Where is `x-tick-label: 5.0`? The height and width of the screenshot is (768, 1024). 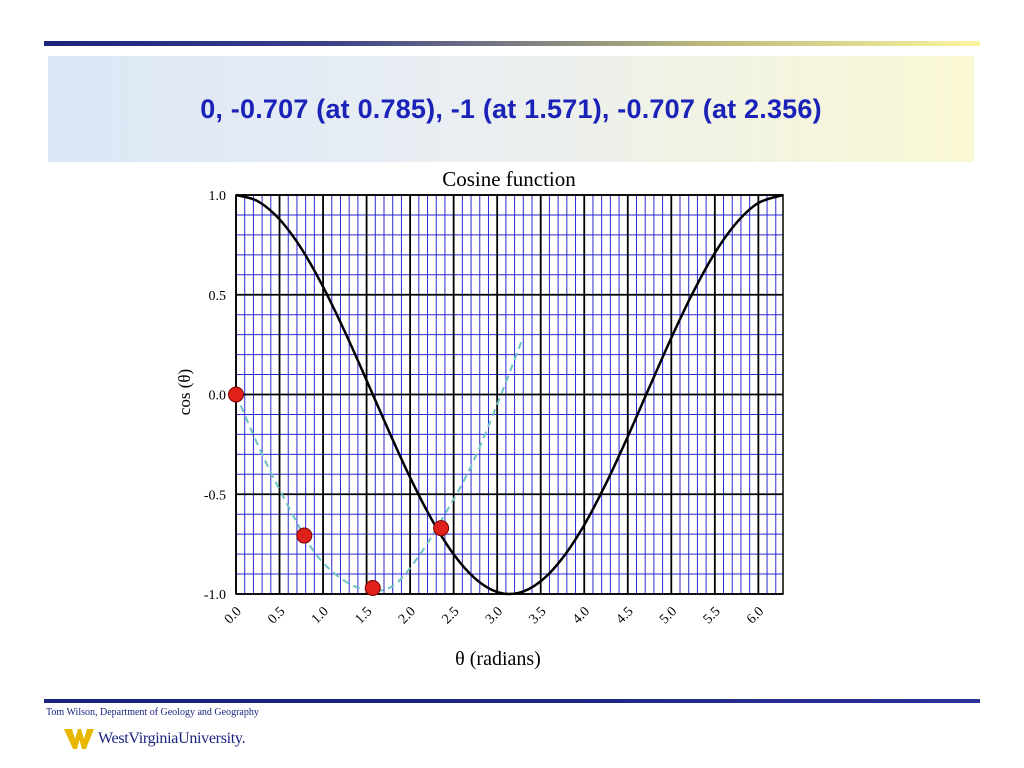
x-tick-label: 5.0 is located at coordinates (668, 615).